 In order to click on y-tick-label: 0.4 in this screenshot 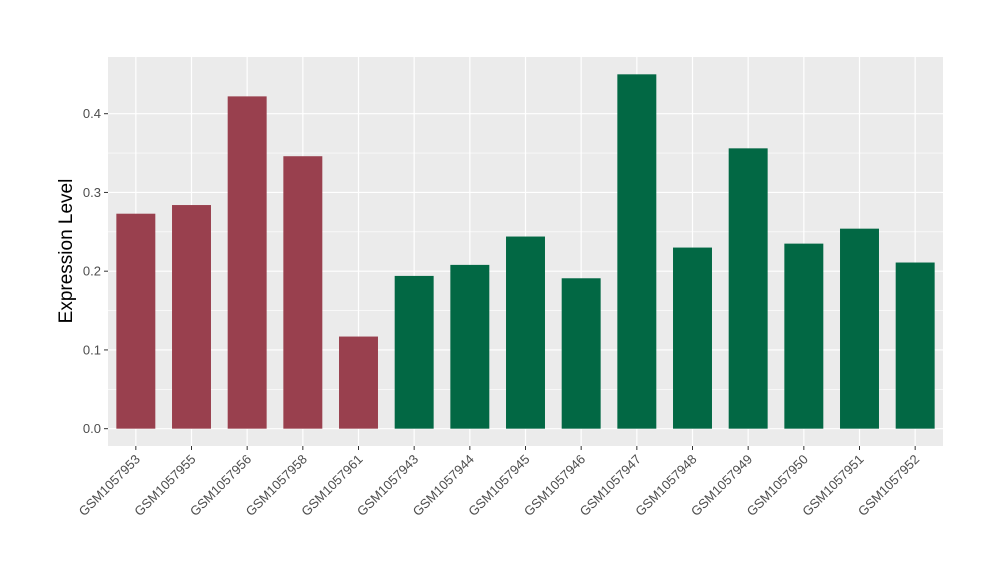, I will do `click(92, 113)`.